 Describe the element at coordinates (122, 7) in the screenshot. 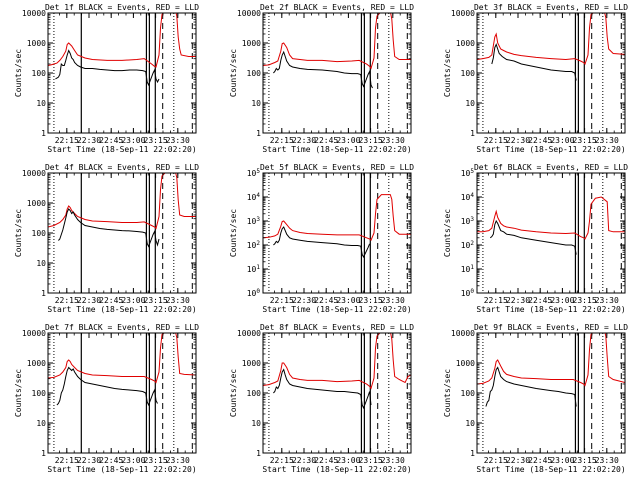

I see `panel-title: Det 1f BLACK = Events, RED = LLD` at that location.